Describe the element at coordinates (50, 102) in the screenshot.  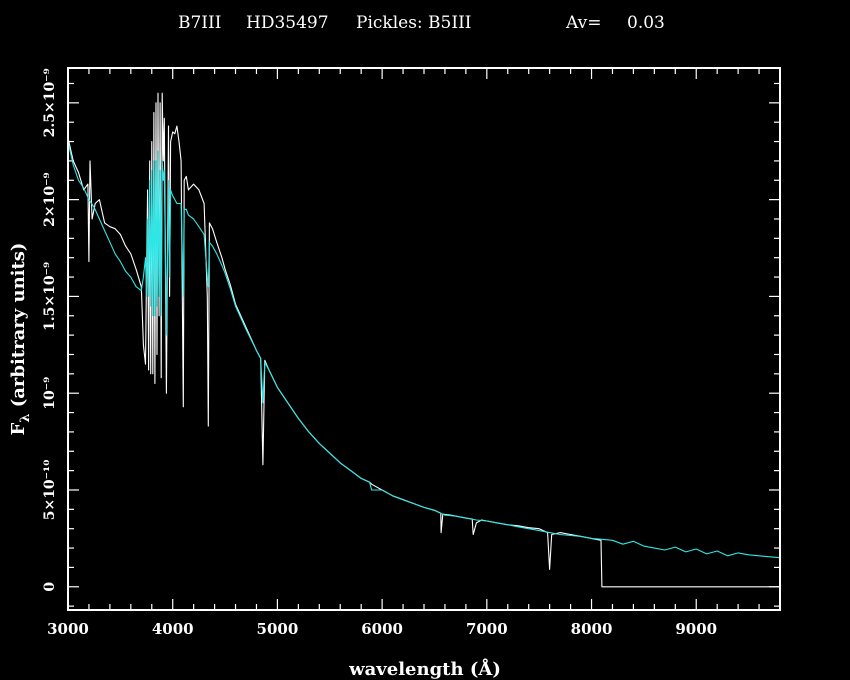
I see `y-tick-label: 2.5×10⁻⁹` at that location.